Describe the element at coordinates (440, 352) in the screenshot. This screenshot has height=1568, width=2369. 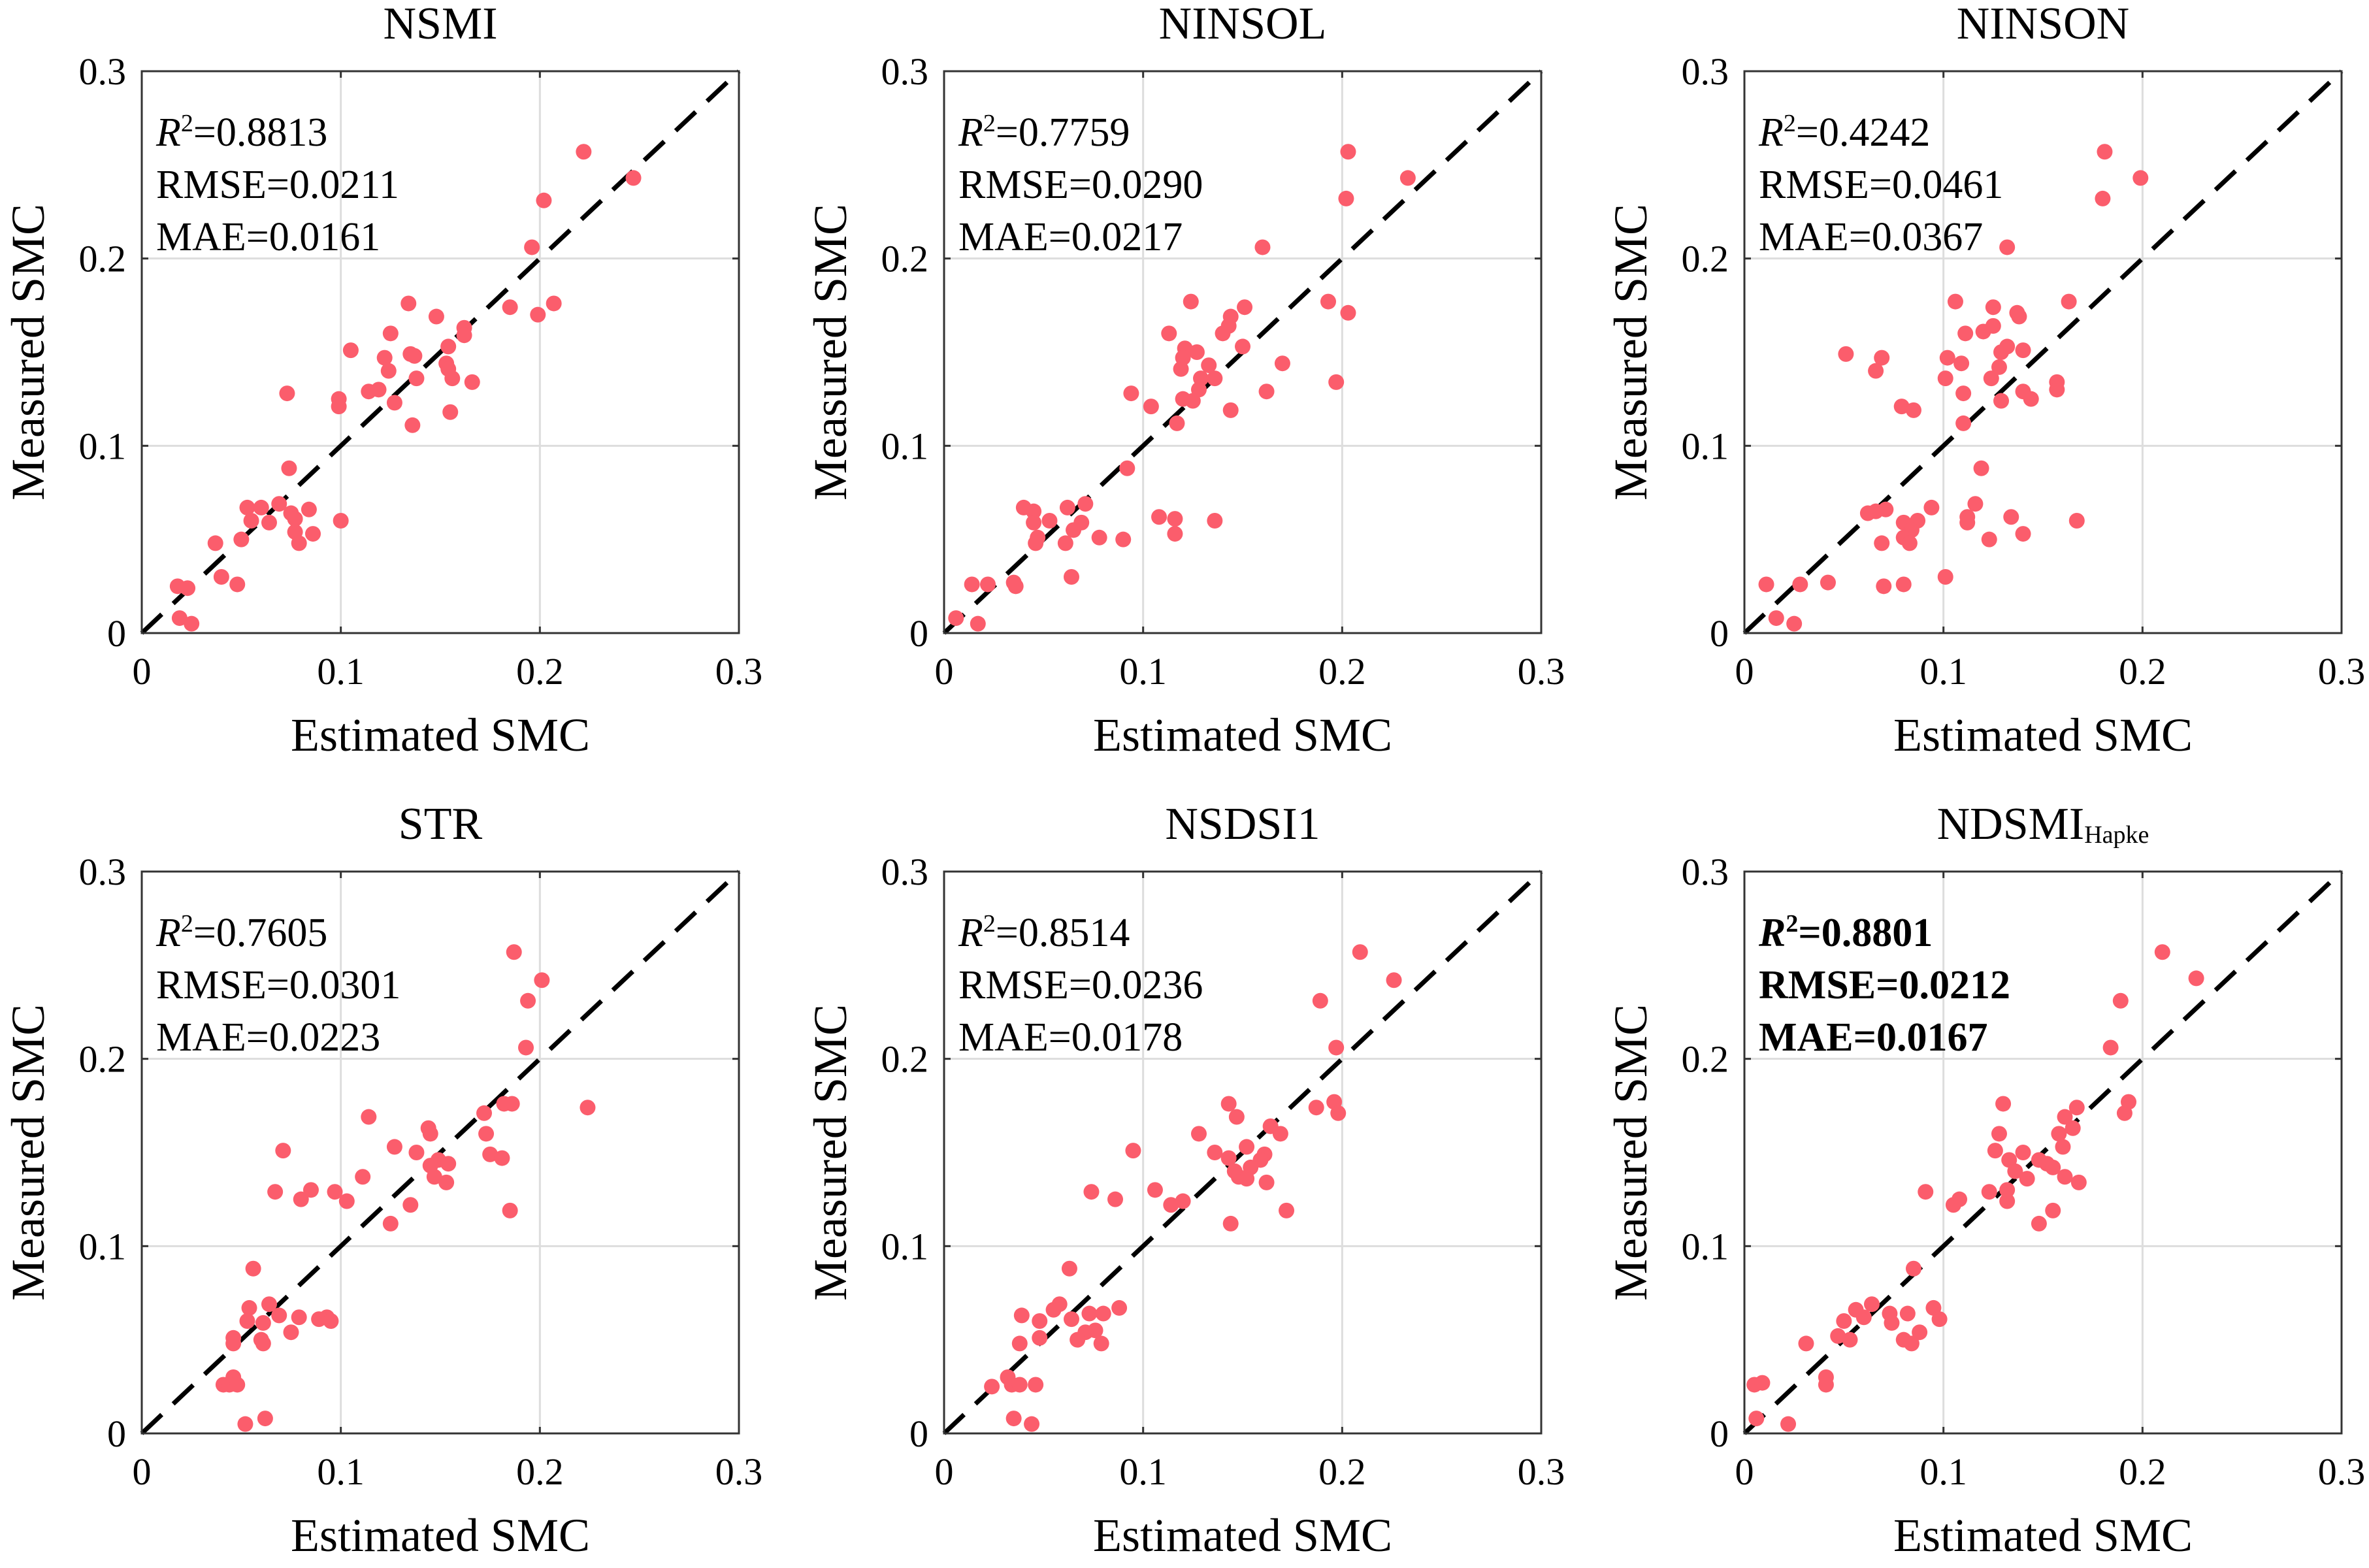
I see `axes-frame` at that location.